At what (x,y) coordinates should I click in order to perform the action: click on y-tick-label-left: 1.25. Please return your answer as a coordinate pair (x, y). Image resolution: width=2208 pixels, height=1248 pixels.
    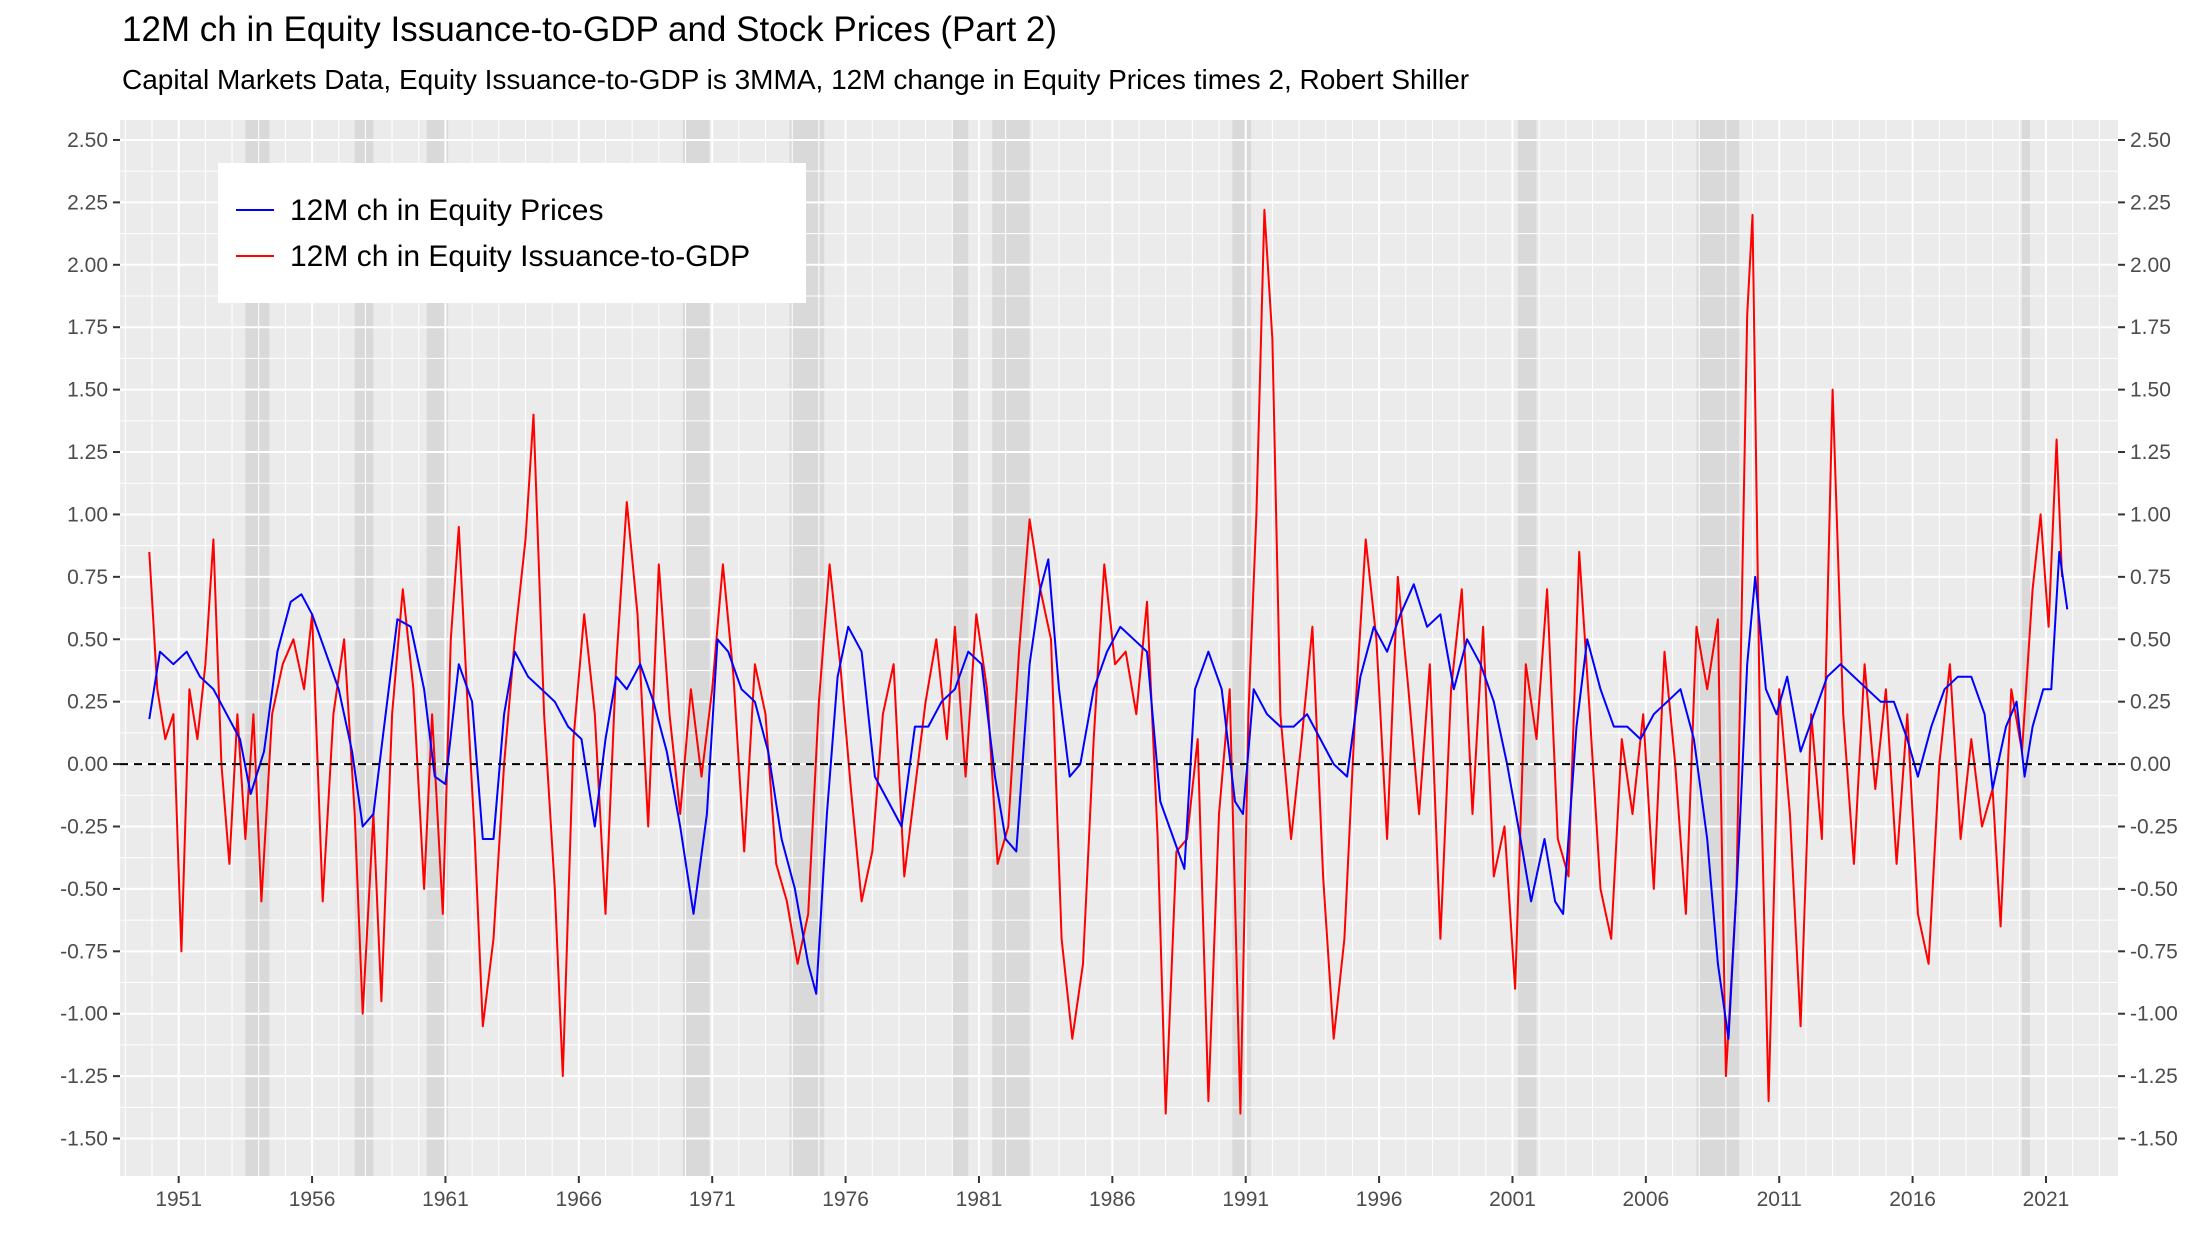
    Looking at the image, I should click on (87, 452).